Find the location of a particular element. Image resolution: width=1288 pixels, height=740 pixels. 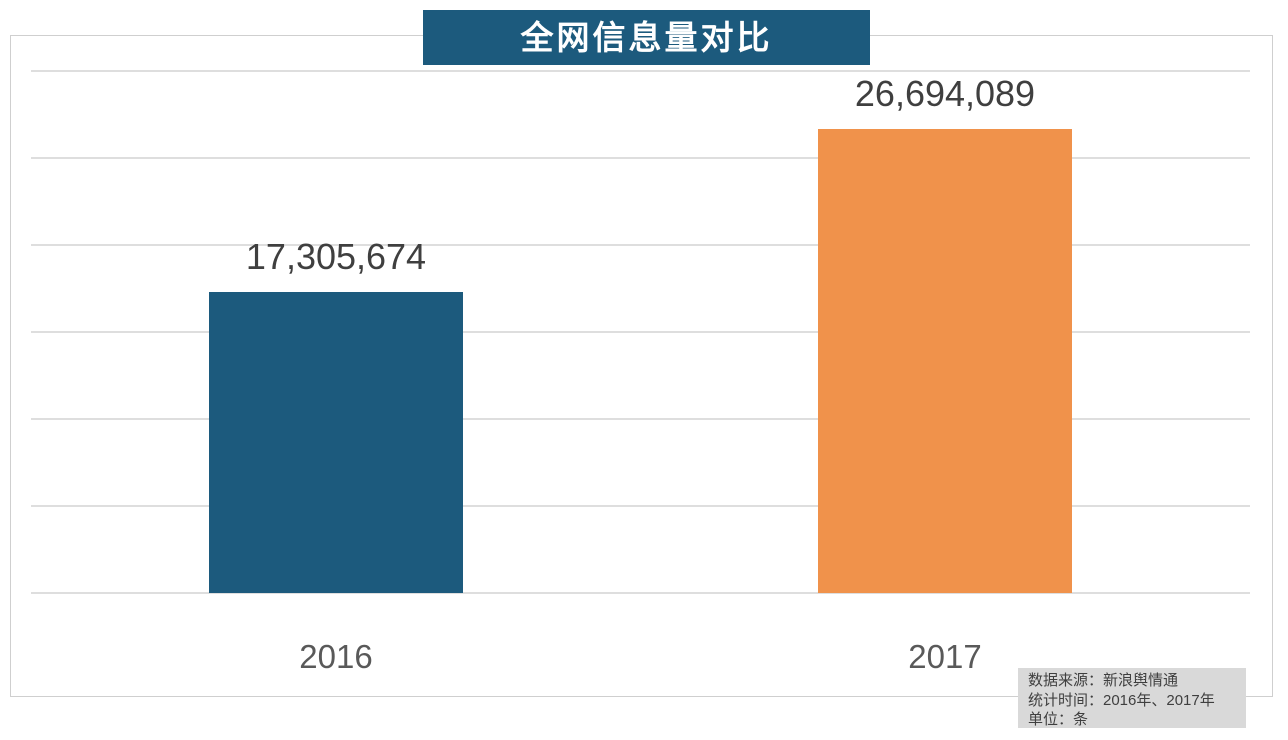

x-axis-label-2017: 2017 is located at coordinates (945, 656).